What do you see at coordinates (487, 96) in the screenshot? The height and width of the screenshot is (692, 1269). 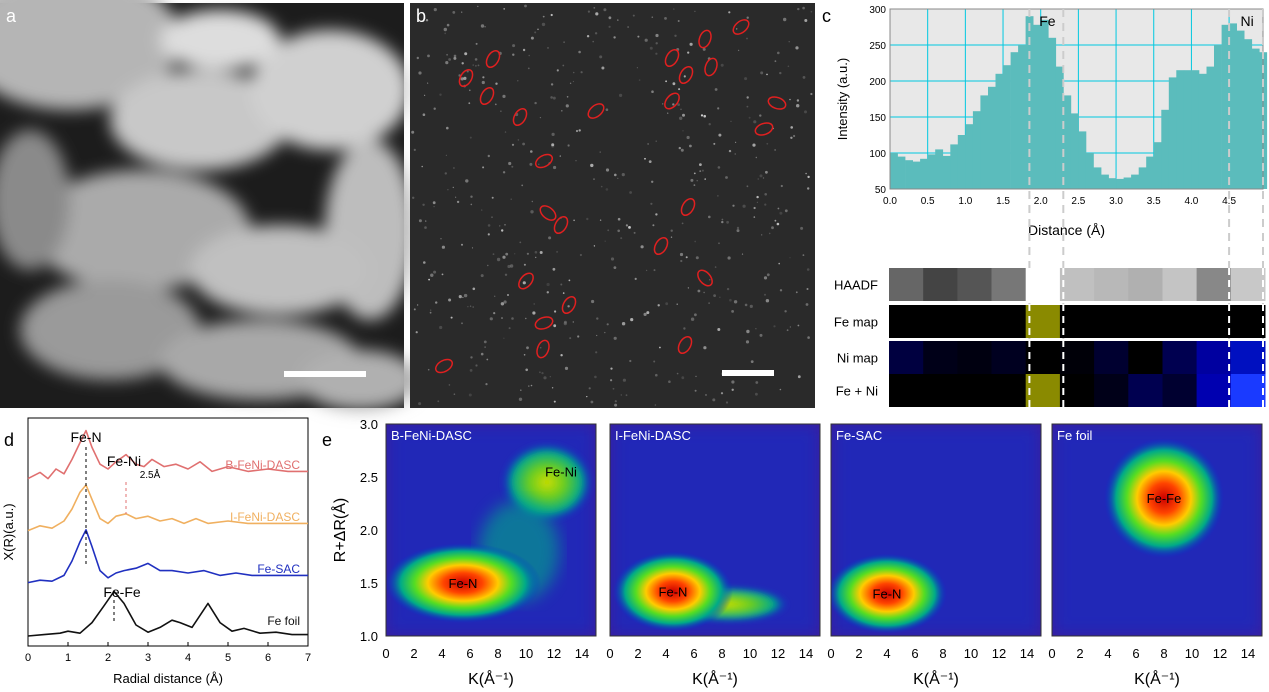 I see `atom-pair-circle` at bounding box center [487, 96].